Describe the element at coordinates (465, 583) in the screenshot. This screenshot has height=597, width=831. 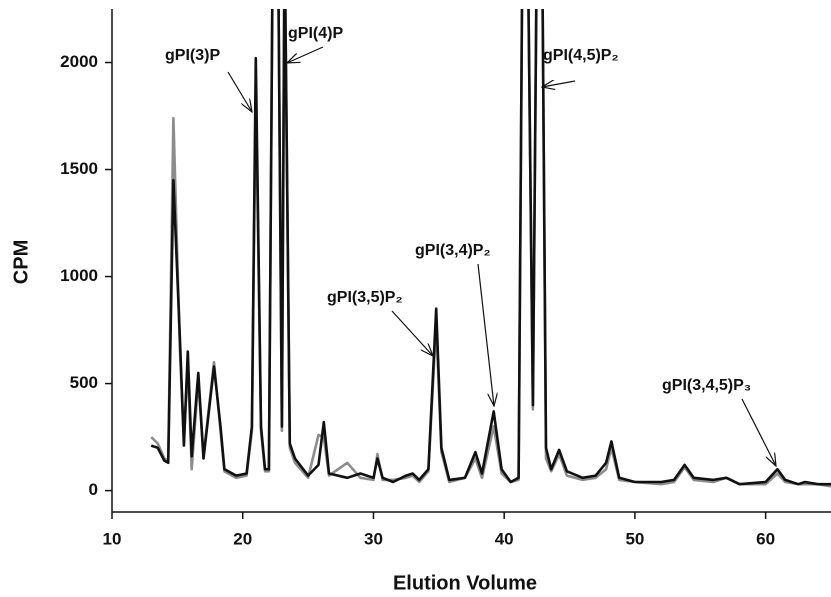
I see `x-axis-label: Elution Volume` at that location.